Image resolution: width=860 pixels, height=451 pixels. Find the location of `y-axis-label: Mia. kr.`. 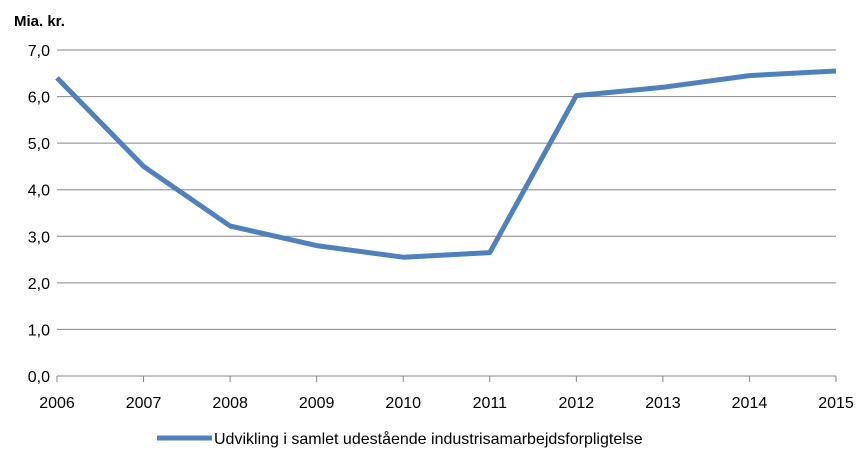

y-axis-label: Mia. kr. is located at coordinates (39, 21).